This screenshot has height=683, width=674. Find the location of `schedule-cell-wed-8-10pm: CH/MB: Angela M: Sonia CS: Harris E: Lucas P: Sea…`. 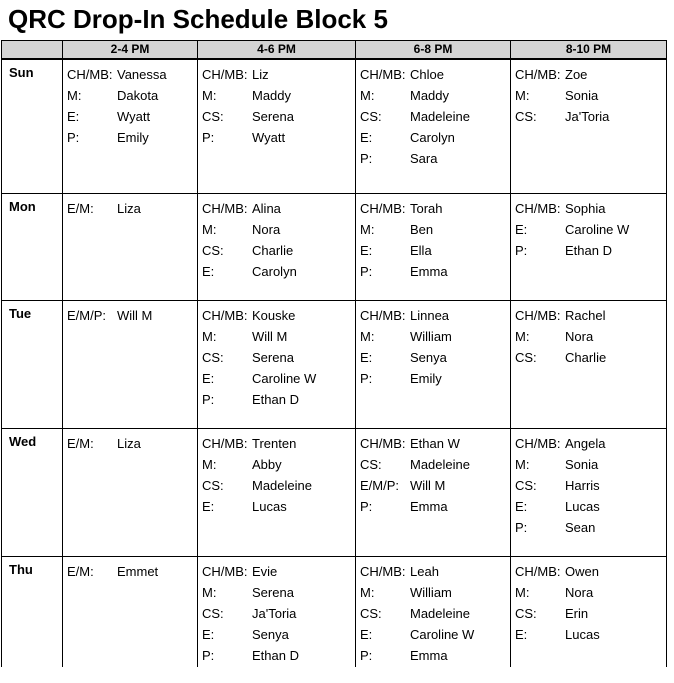

schedule-cell-wed-8-10pm: CH/MB: Angela M: Sonia CS: Harris E: Lucas P: Sea… is located at coordinates (588, 492).